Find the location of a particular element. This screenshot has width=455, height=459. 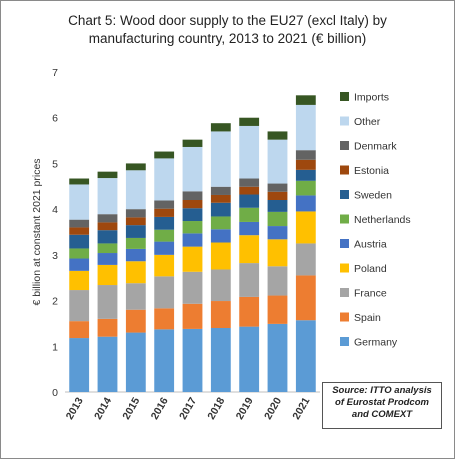

x-tick-label: 2017 is located at coordinates (188, 408).